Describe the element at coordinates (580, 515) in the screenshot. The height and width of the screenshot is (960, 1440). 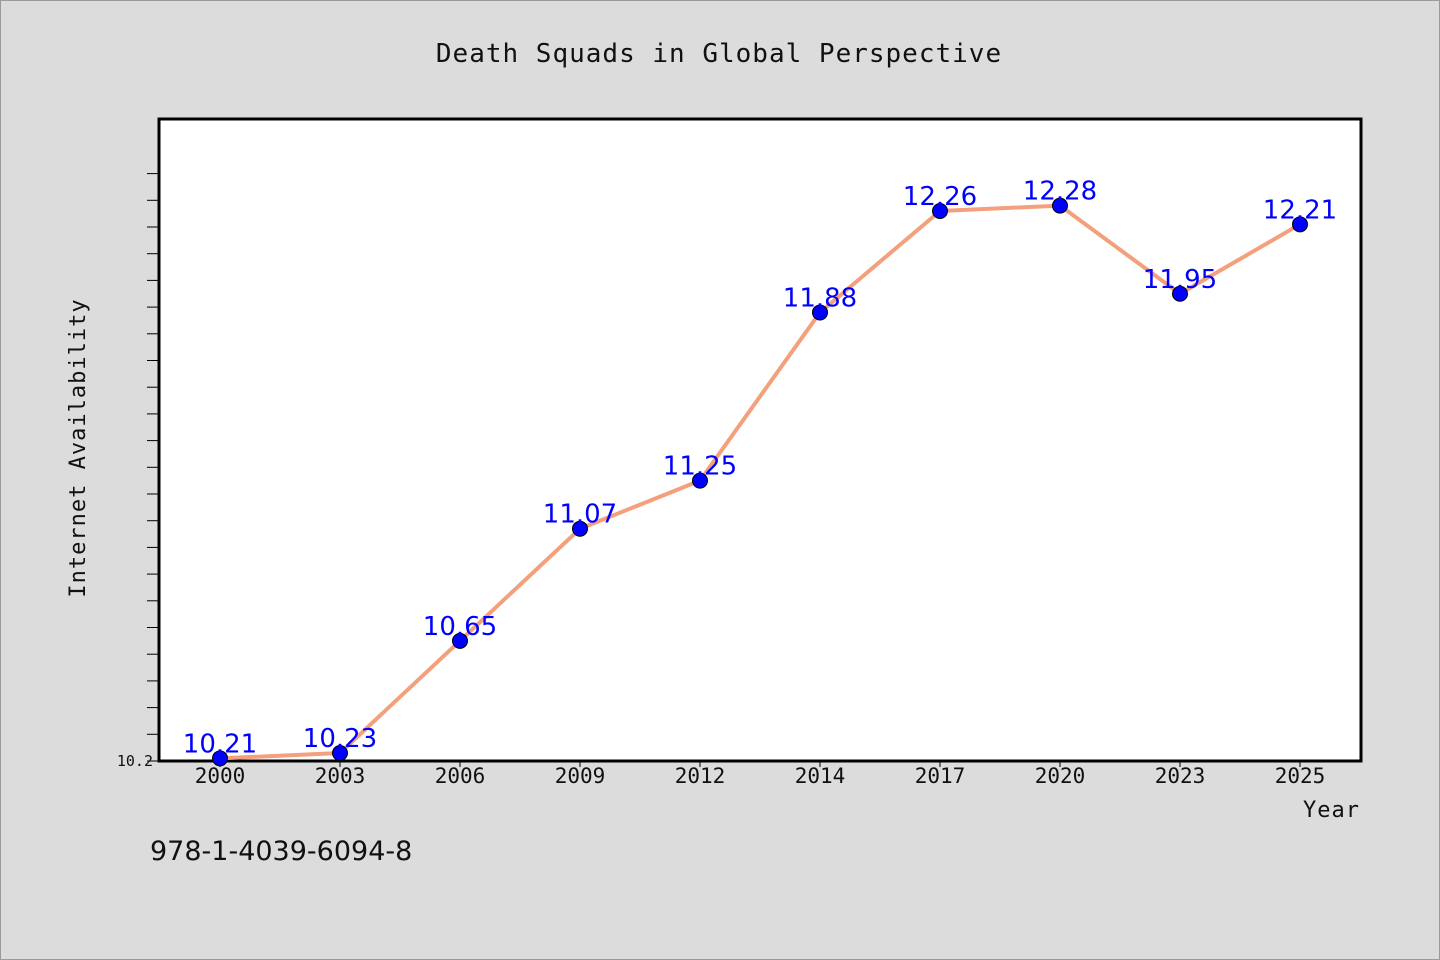
I see `data-label: 11.07` at that location.